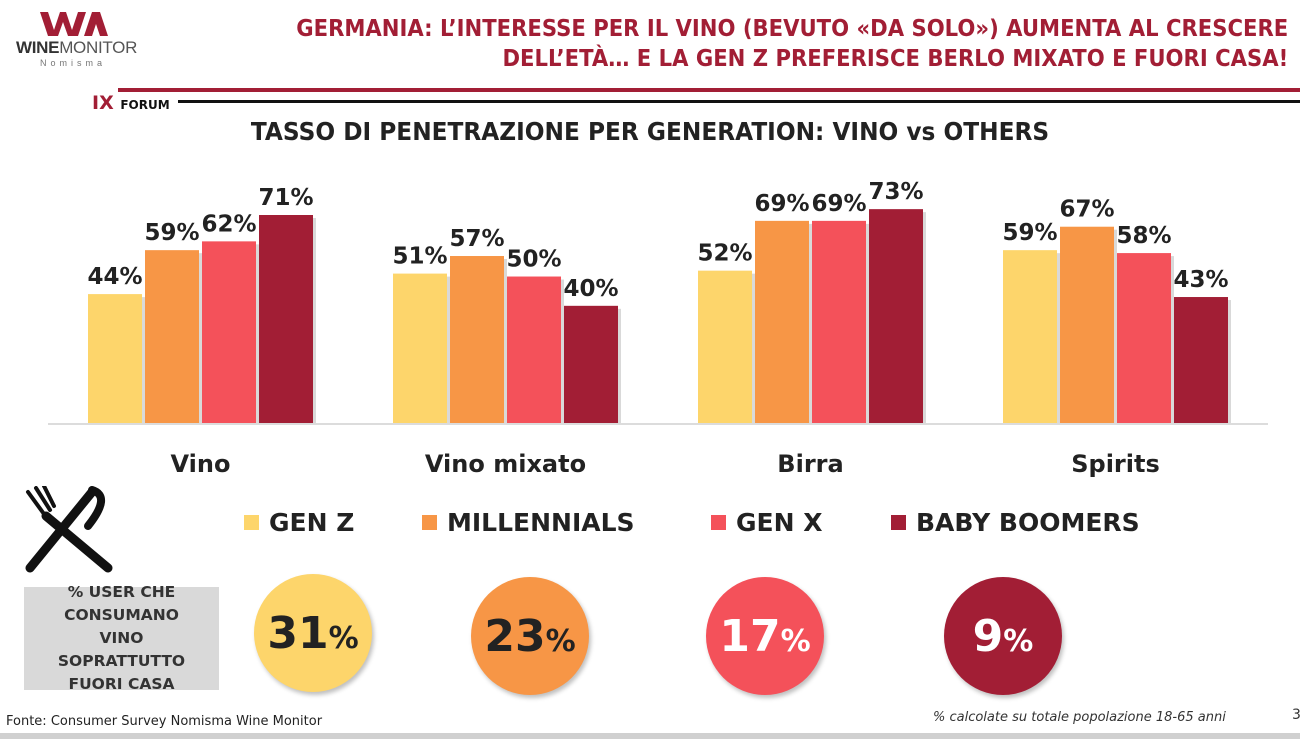 The image size is (1300, 739). Describe the element at coordinates (74, 24) in the screenshot. I see `logo-mark-icon` at that location.